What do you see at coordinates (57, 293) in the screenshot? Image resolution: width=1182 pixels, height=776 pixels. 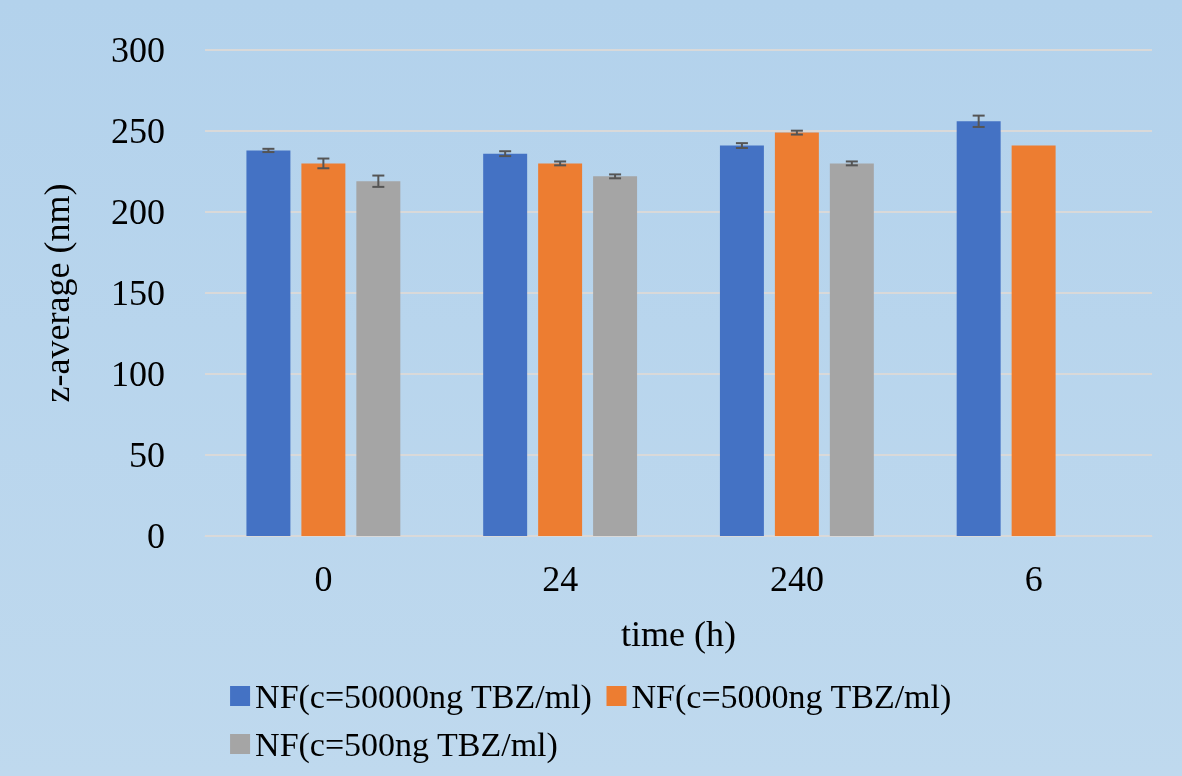 I see `y-axis-title: z-average (nm)` at bounding box center [57, 293].